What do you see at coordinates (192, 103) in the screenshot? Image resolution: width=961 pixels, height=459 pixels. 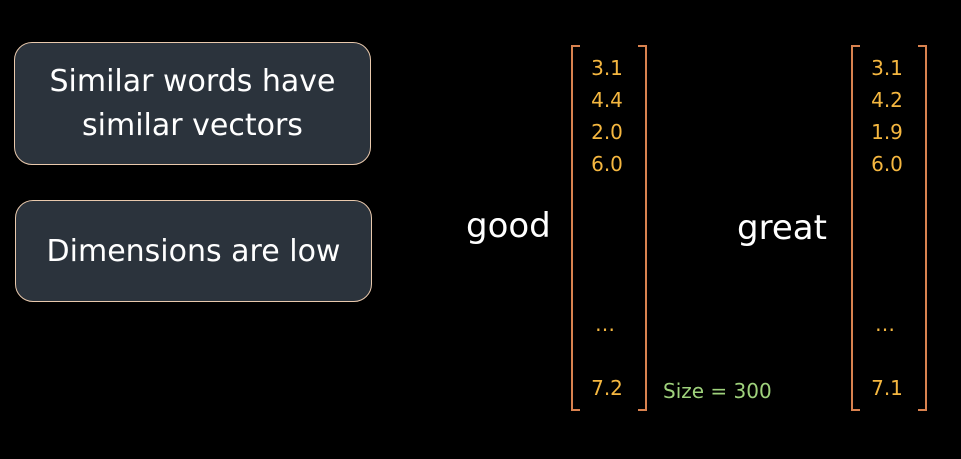 I see `similar-vectors-card: Similar words have similar vectors` at bounding box center [192, 103].